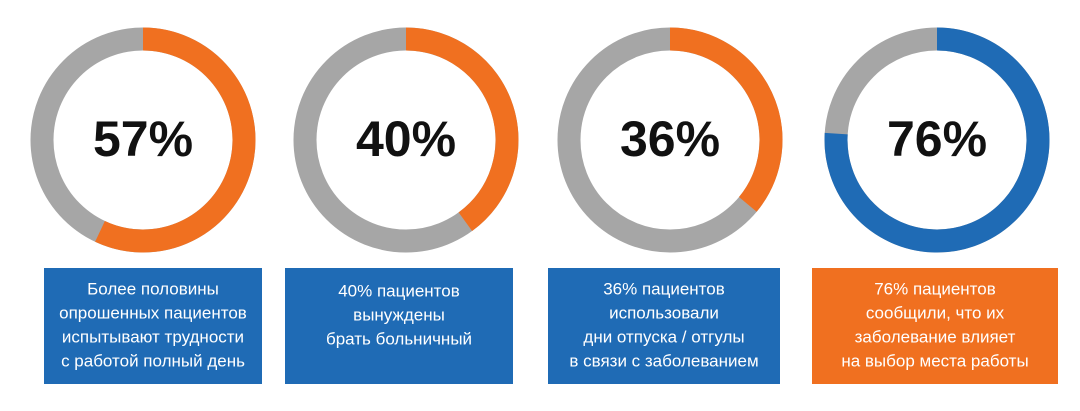 Image resolution: width=1080 pixels, height=411 pixels. What do you see at coordinates (399, 338) in the screenshot?
I see `caption-line: брать больничный` at bounding box center [399, 338].